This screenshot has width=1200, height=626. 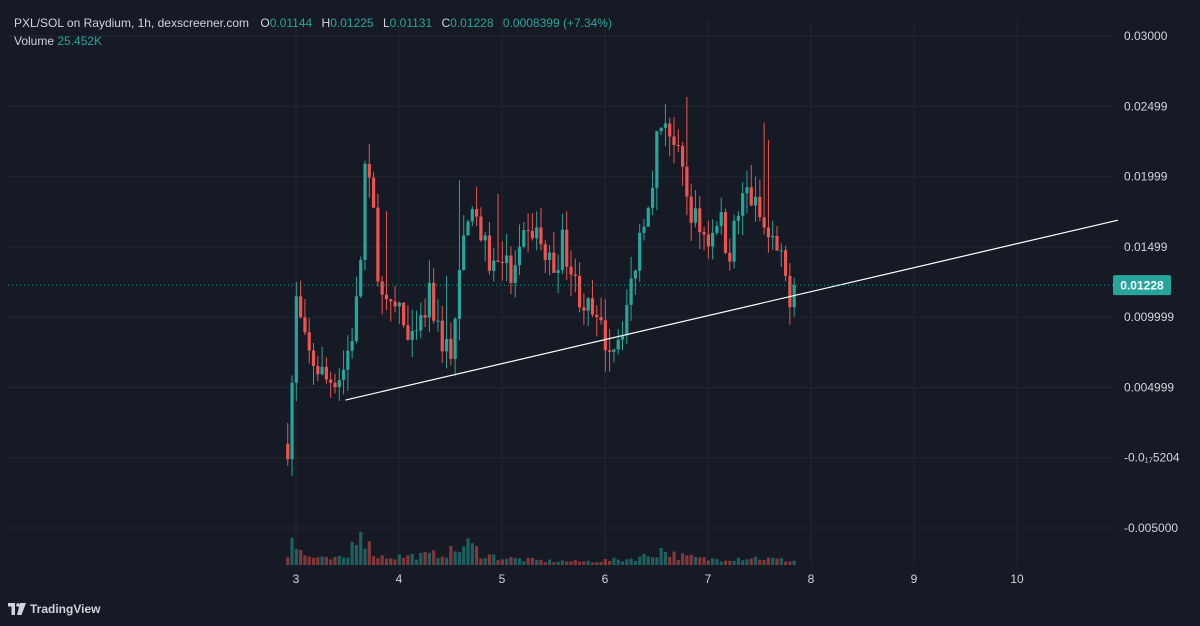 I want to click on last-price-tag, so click(x=1142, y=285).